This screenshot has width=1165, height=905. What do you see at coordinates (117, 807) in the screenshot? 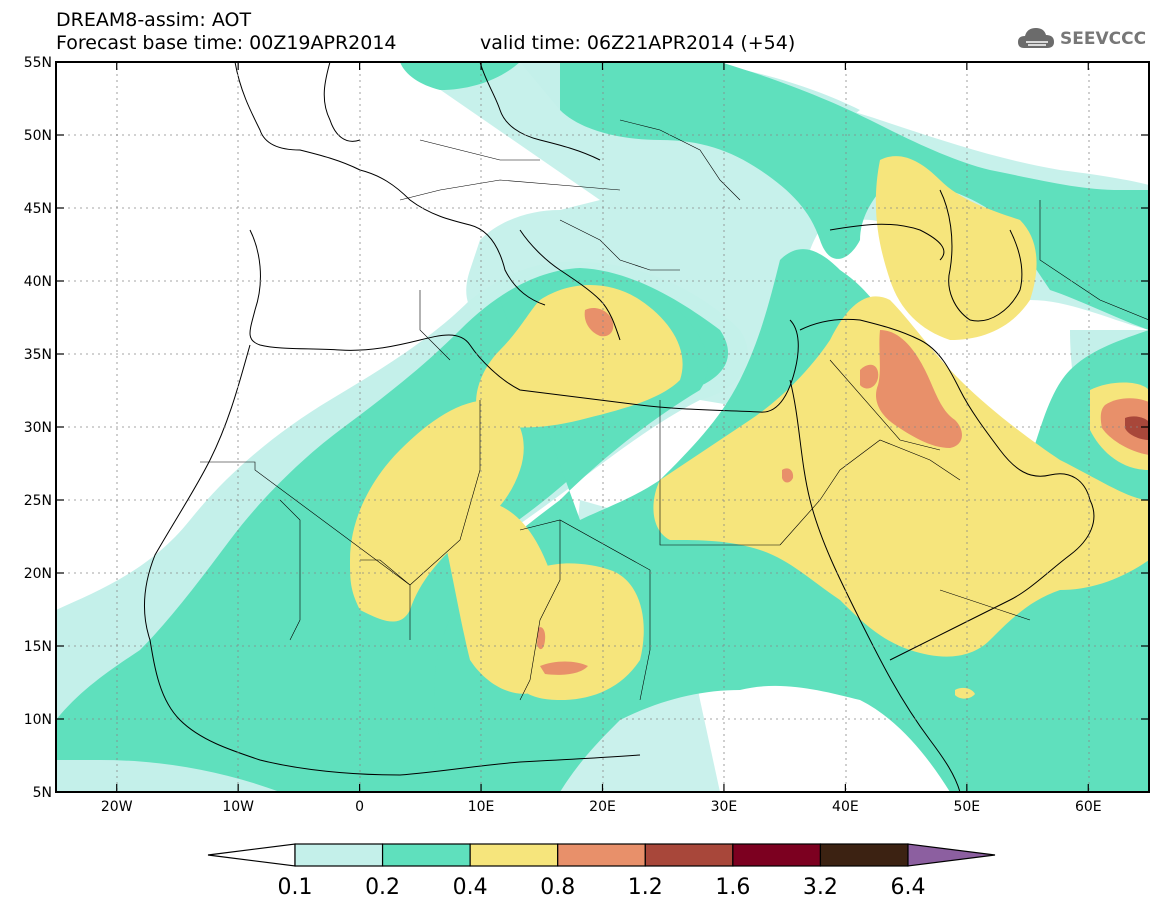
I see `lon-label: 20W` at bounding box center [117, 807].